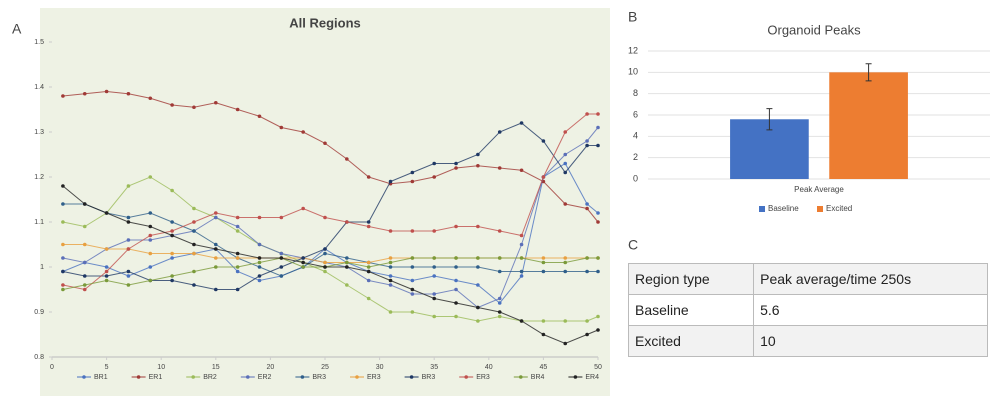  What do you see at coordinates (691, 279) in the screenshot?
I see `table-cell: Region type` at bounding box center [691, 279].